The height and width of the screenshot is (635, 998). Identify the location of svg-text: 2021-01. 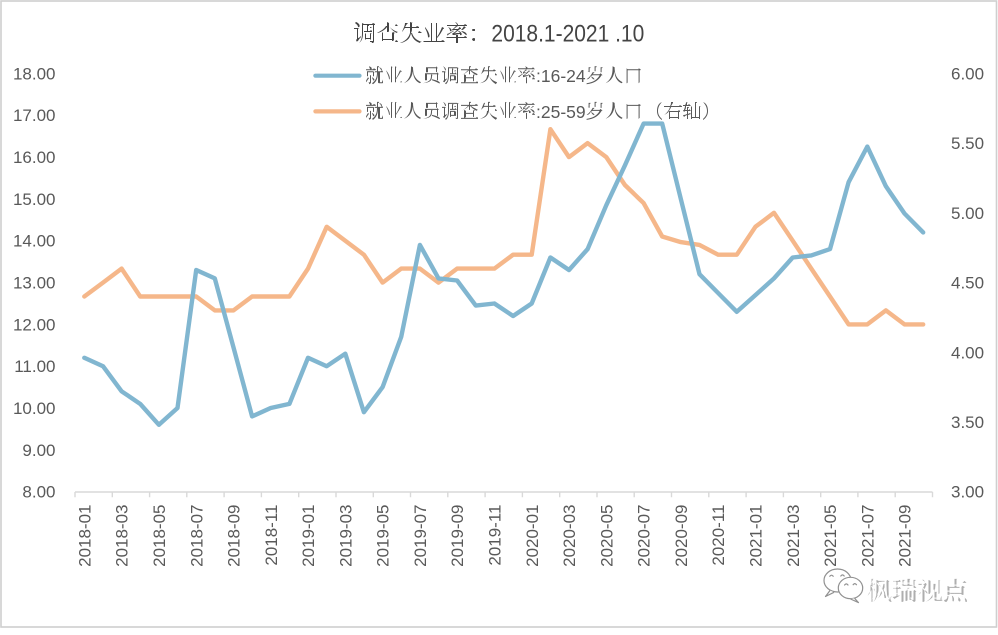
(756, 536).